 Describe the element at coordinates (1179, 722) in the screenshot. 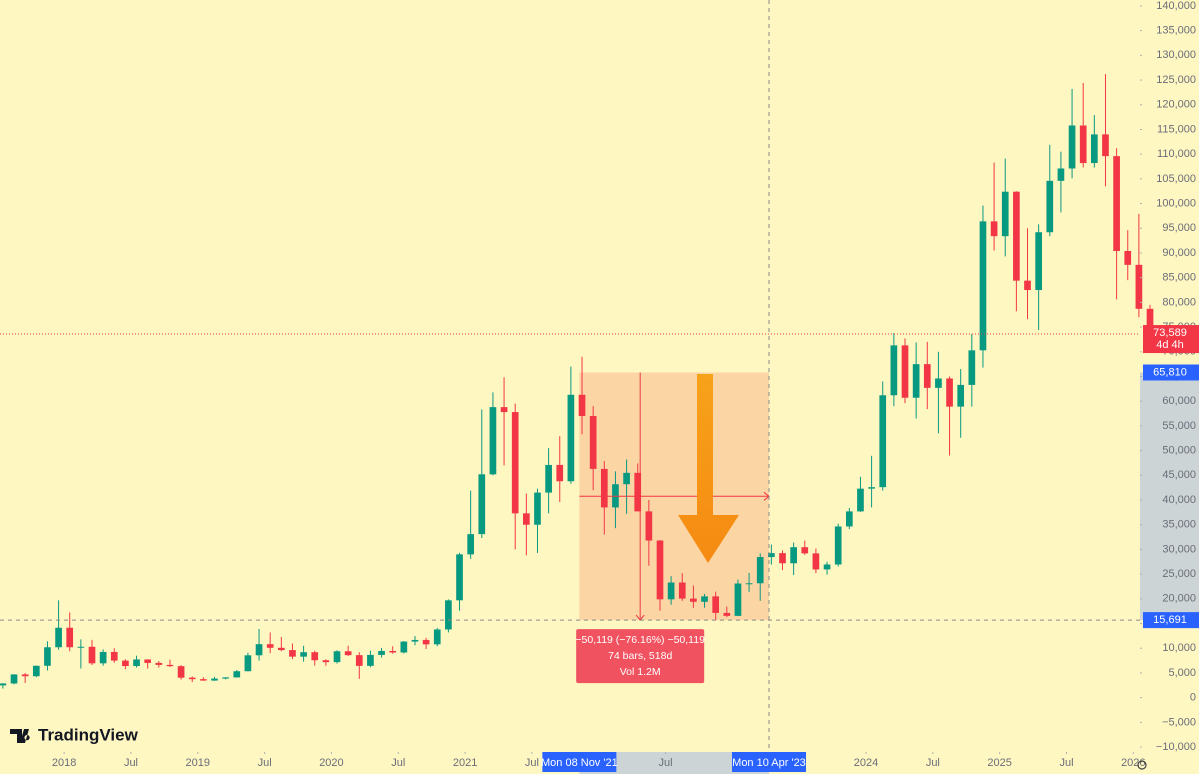

I see `y-tick-label: −5,000` at that location.